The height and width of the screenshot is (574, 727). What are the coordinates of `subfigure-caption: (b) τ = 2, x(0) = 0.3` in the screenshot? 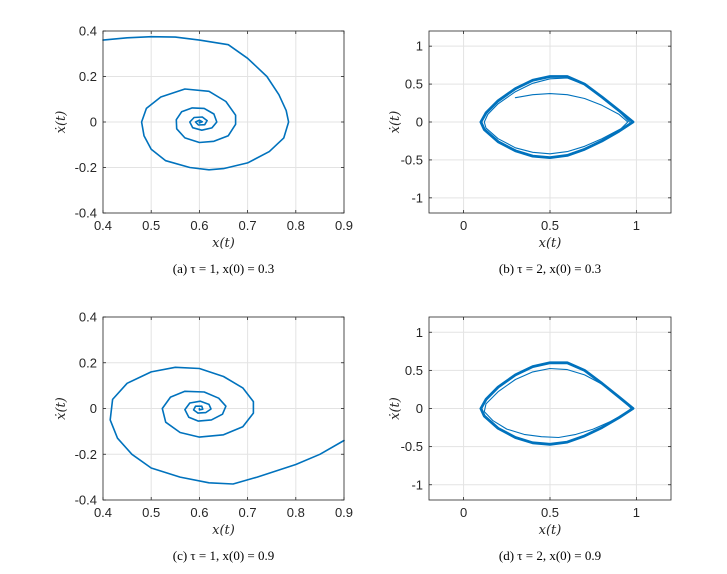 It's located at (550, 268).